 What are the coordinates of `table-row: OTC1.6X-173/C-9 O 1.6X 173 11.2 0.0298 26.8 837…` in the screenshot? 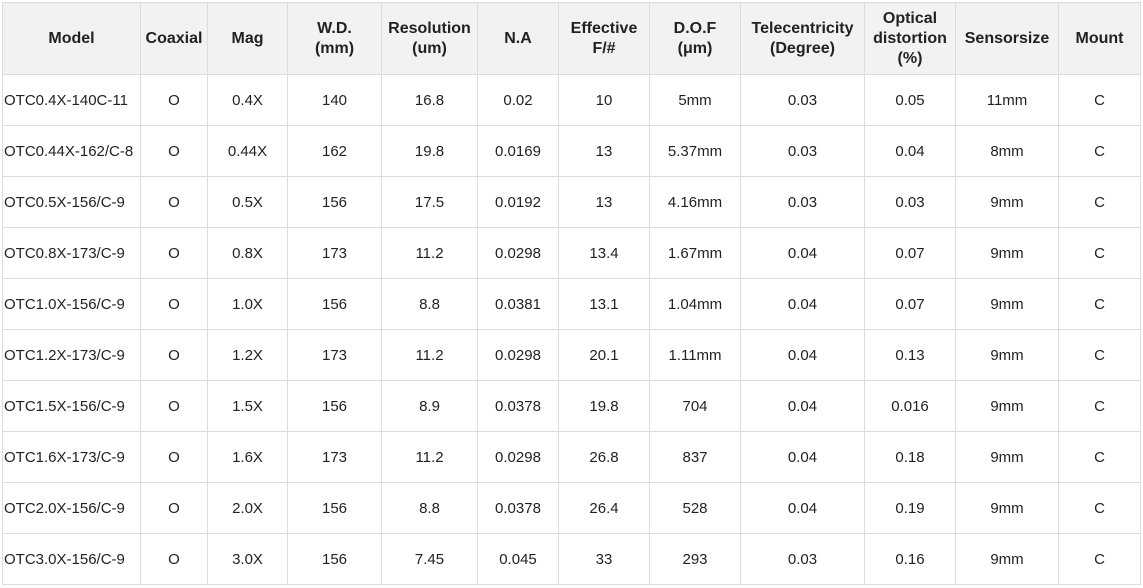 It's located at (571, 457).